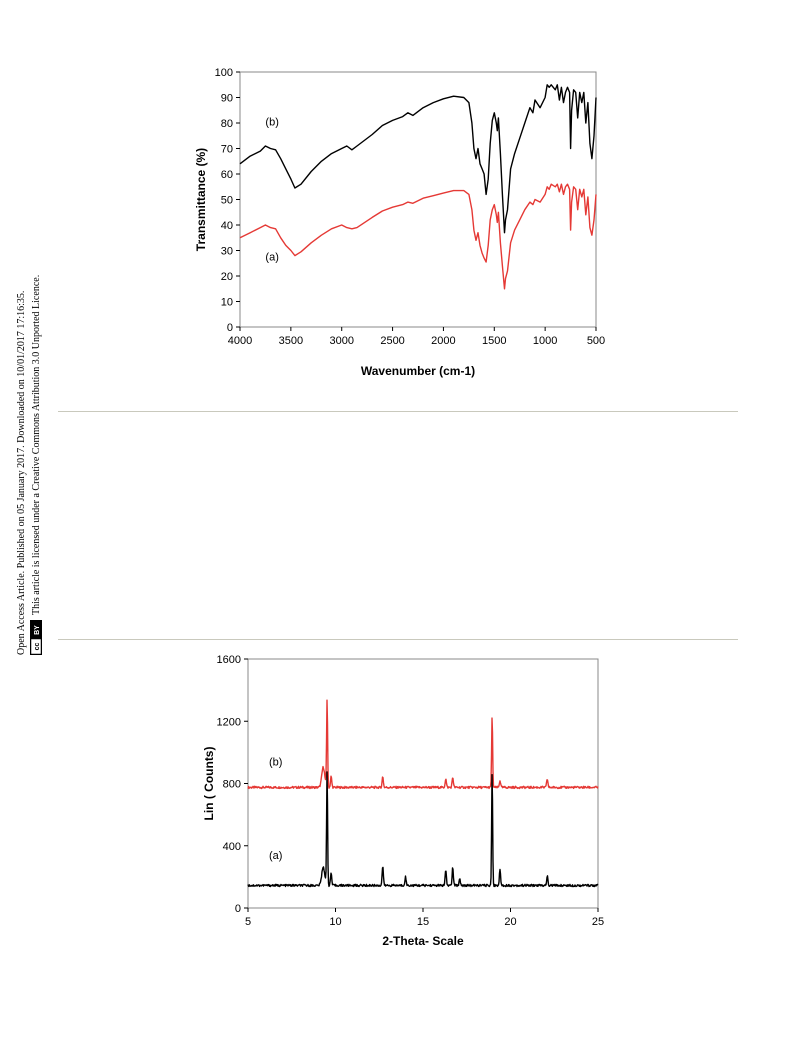 Image resolution: width=793 pixels, height=1039 pixels. Describe the element at coordinates (291, 341) in the screenshot. I see `x-tick-label: 3500` at that location.